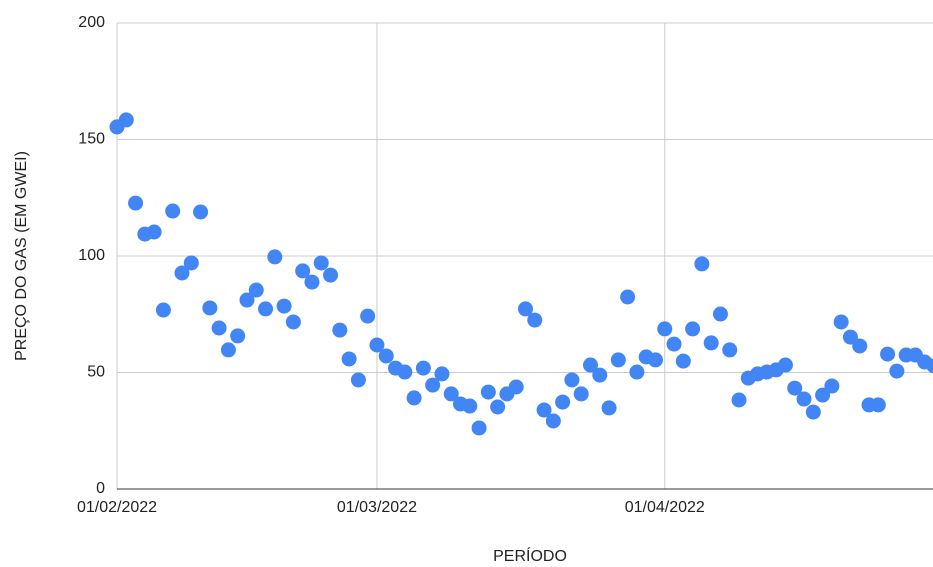 The width and height of the screenshot is (933, 567). Describe the element at coordinates (117, 507) in the screenshot. I see `x-tick-label: 01/02/2022` at that location.